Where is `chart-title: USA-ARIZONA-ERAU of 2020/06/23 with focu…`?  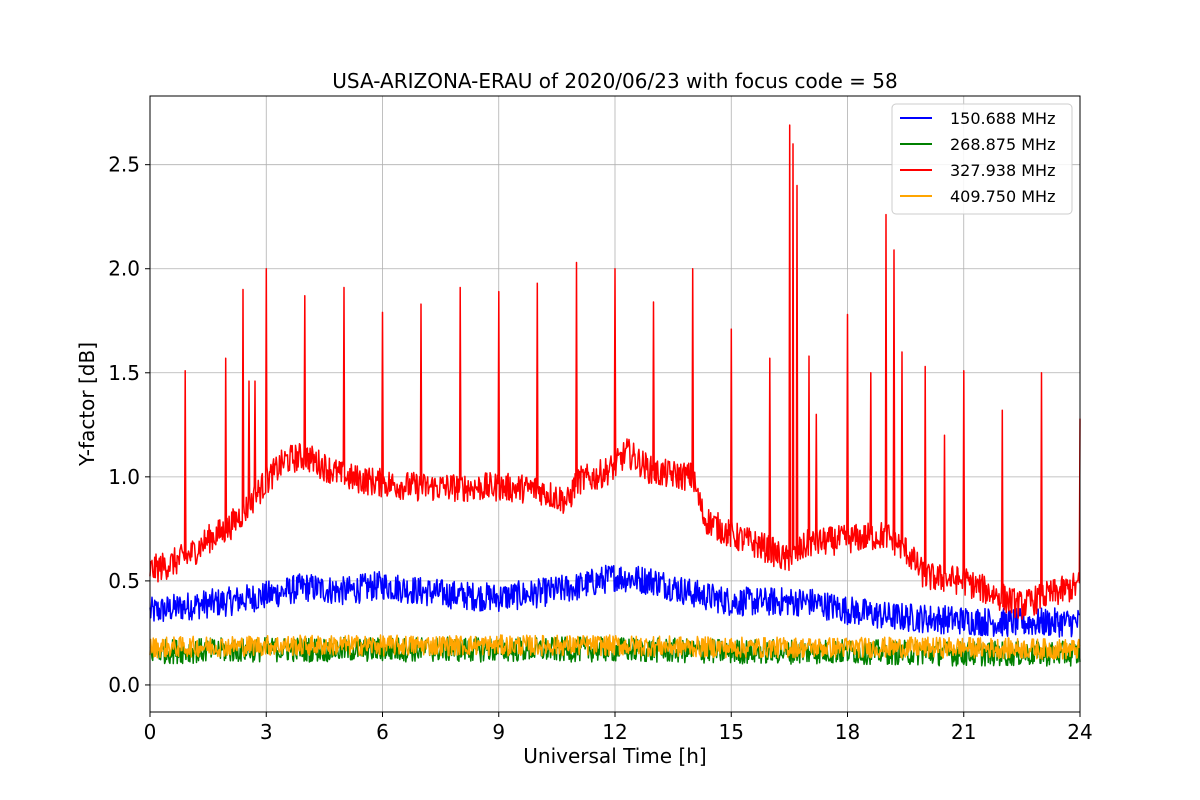
chart-title: USA-ARIZONA-ERAU of 2020/06/23 with focu… is located at coordinates (614, 81).